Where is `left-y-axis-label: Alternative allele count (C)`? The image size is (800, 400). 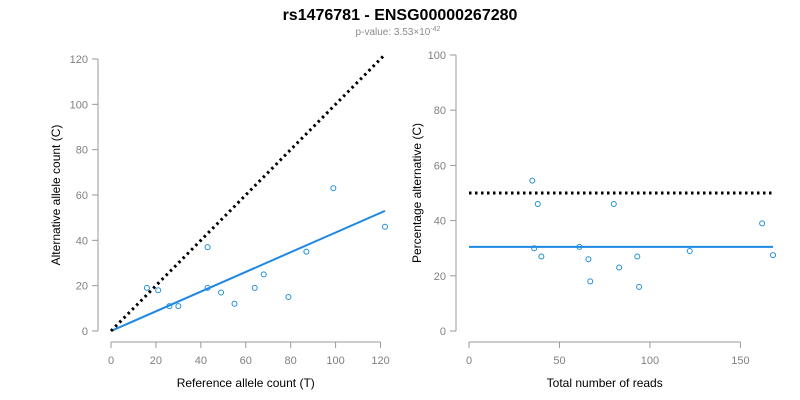
left-y-axis-label: Alternative allele count (C) is located at coordinates (56, 195).